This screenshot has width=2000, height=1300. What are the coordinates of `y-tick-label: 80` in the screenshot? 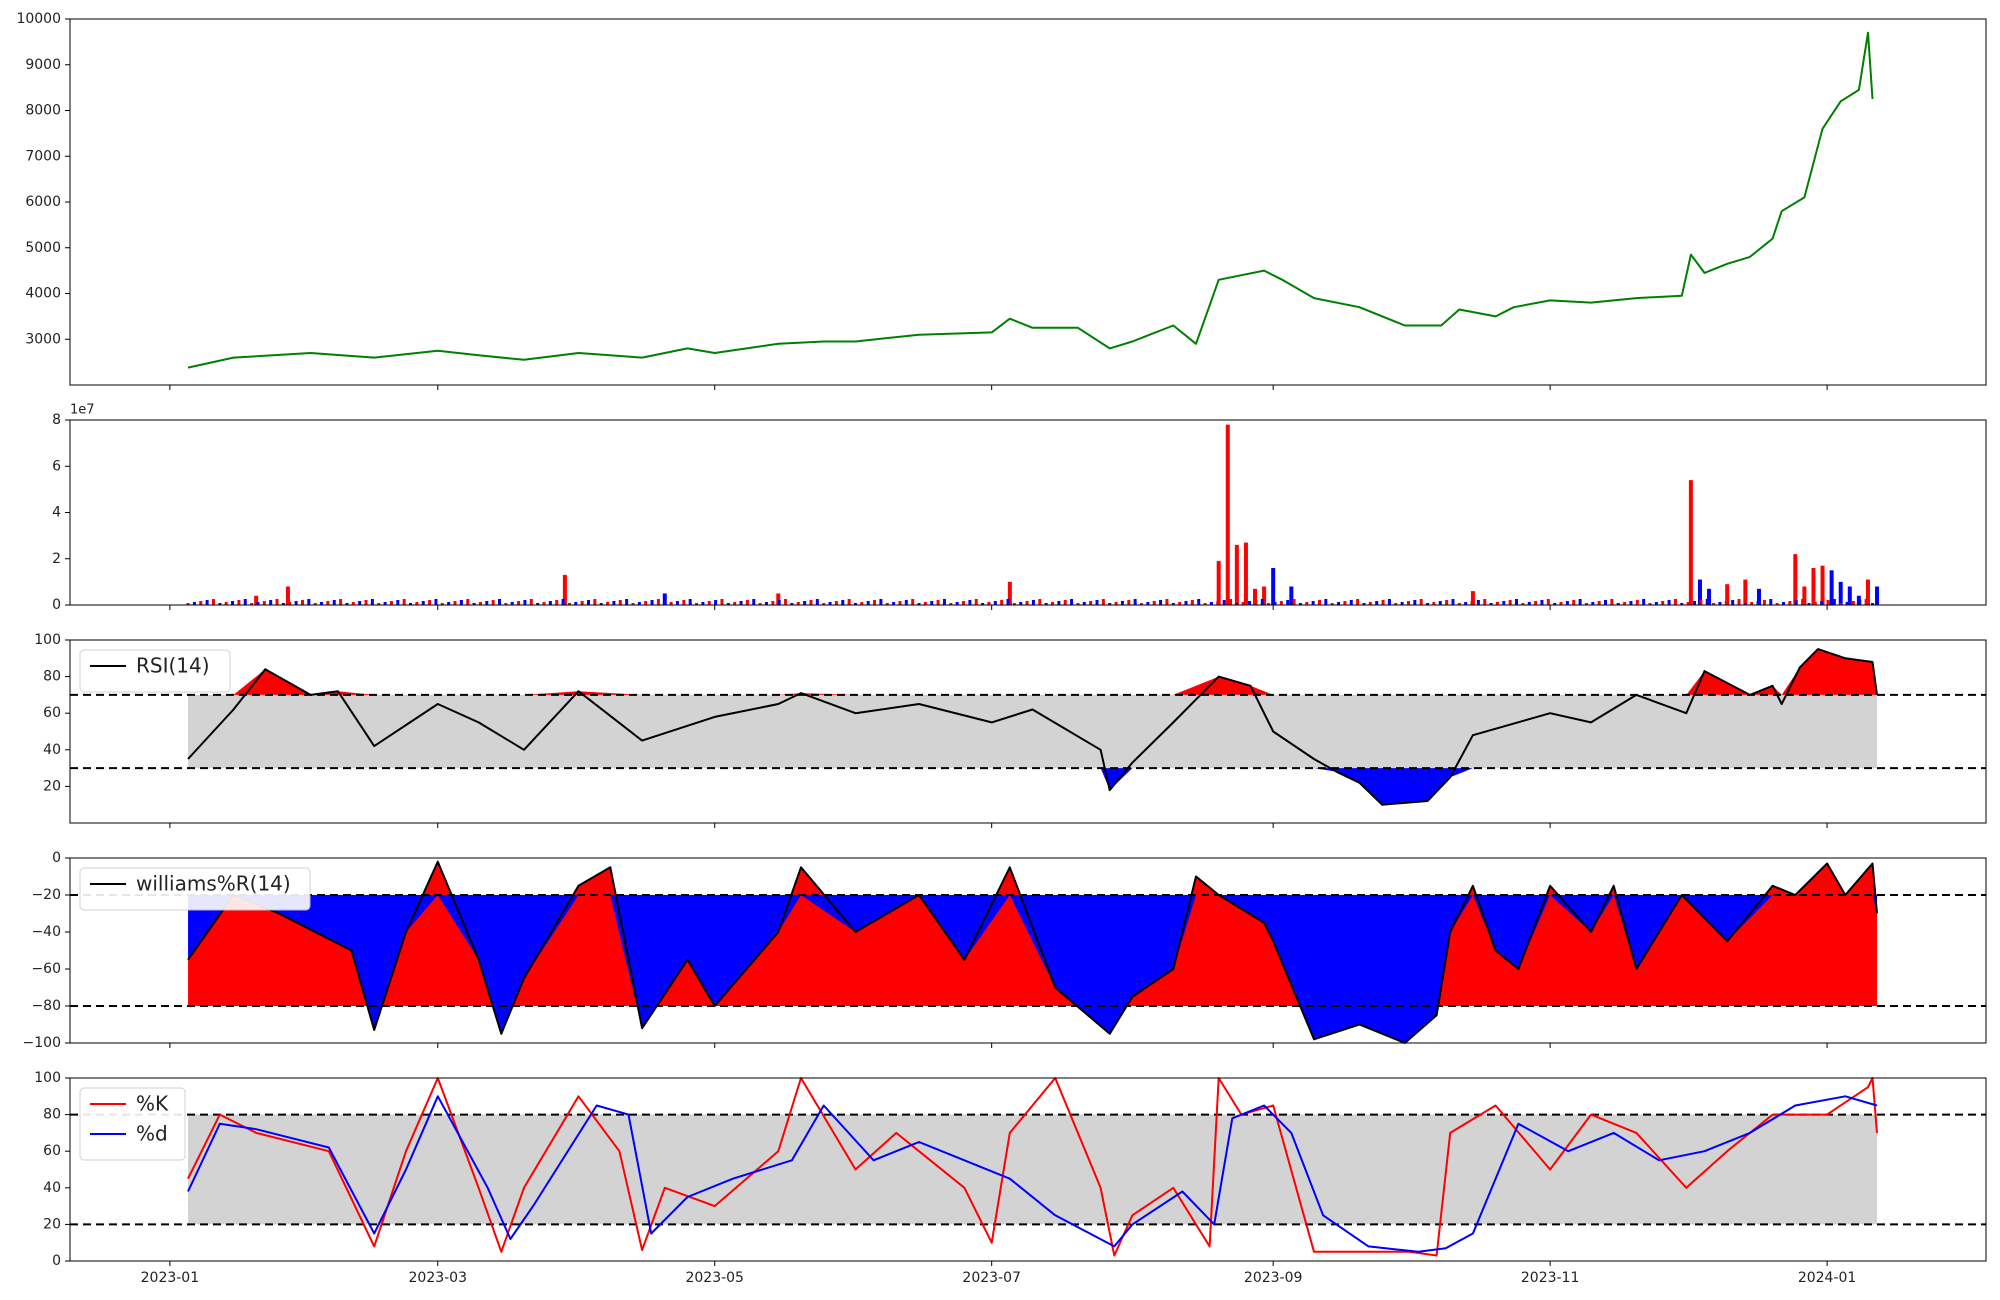 It's located at (52, 677).